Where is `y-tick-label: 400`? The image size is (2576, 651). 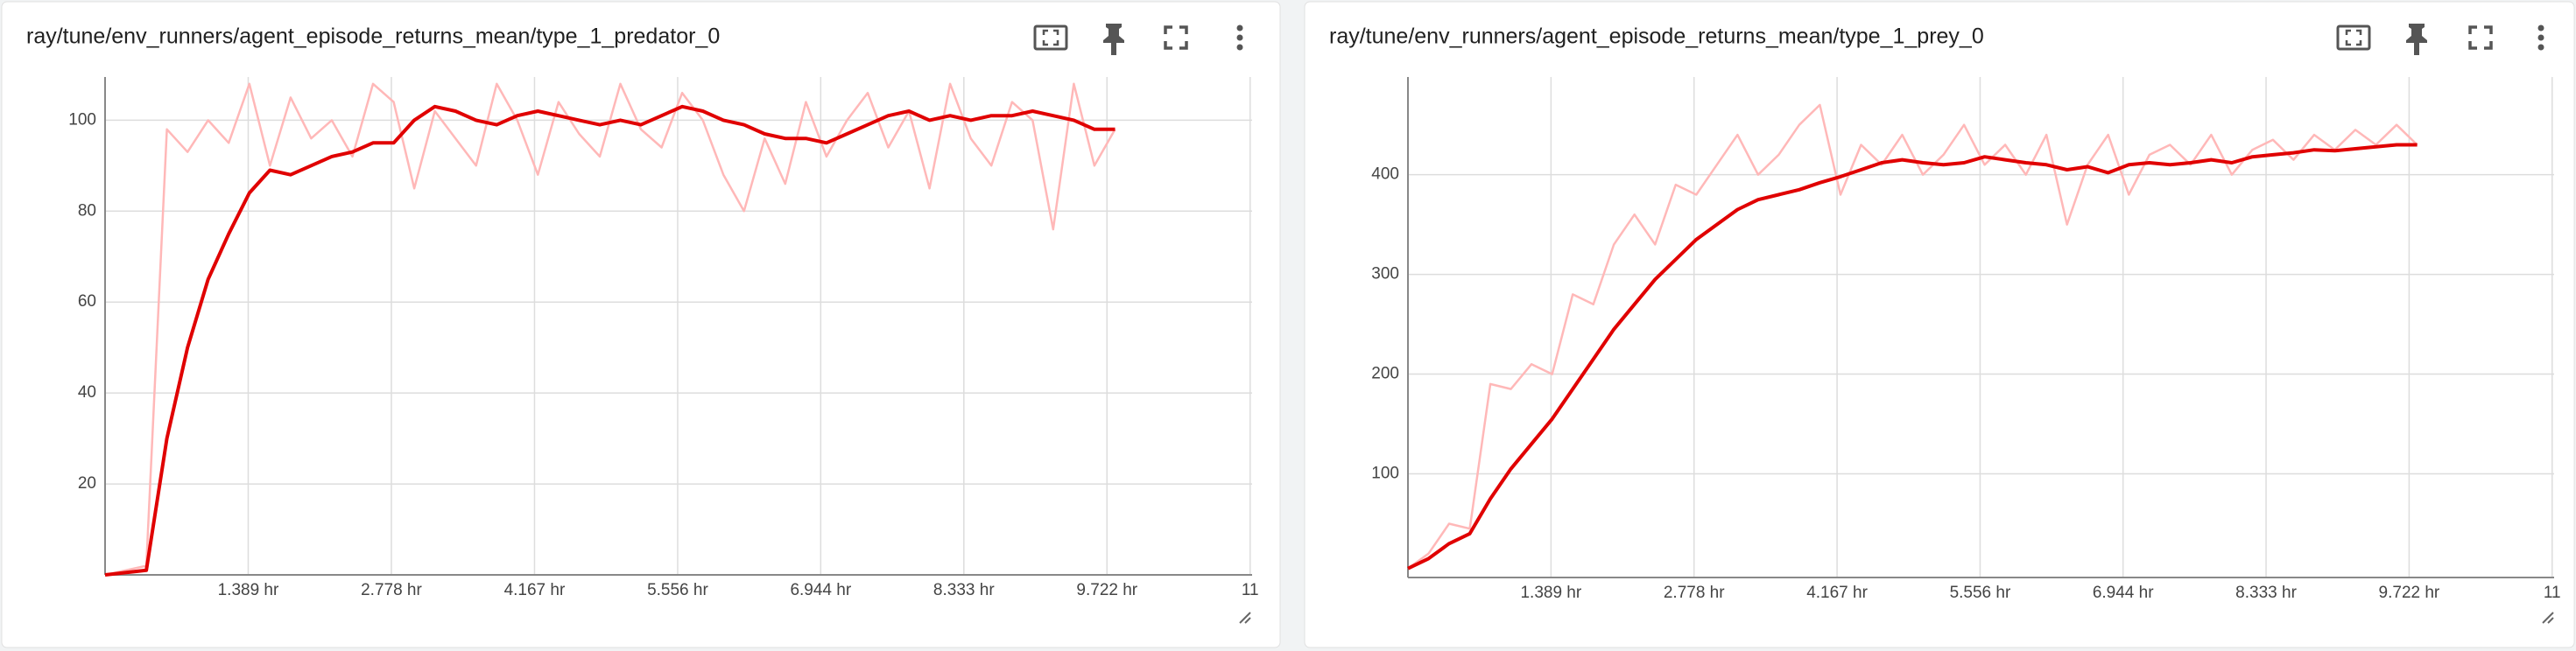
y-tick-label: 400 is located at coordinates (1385, 174).